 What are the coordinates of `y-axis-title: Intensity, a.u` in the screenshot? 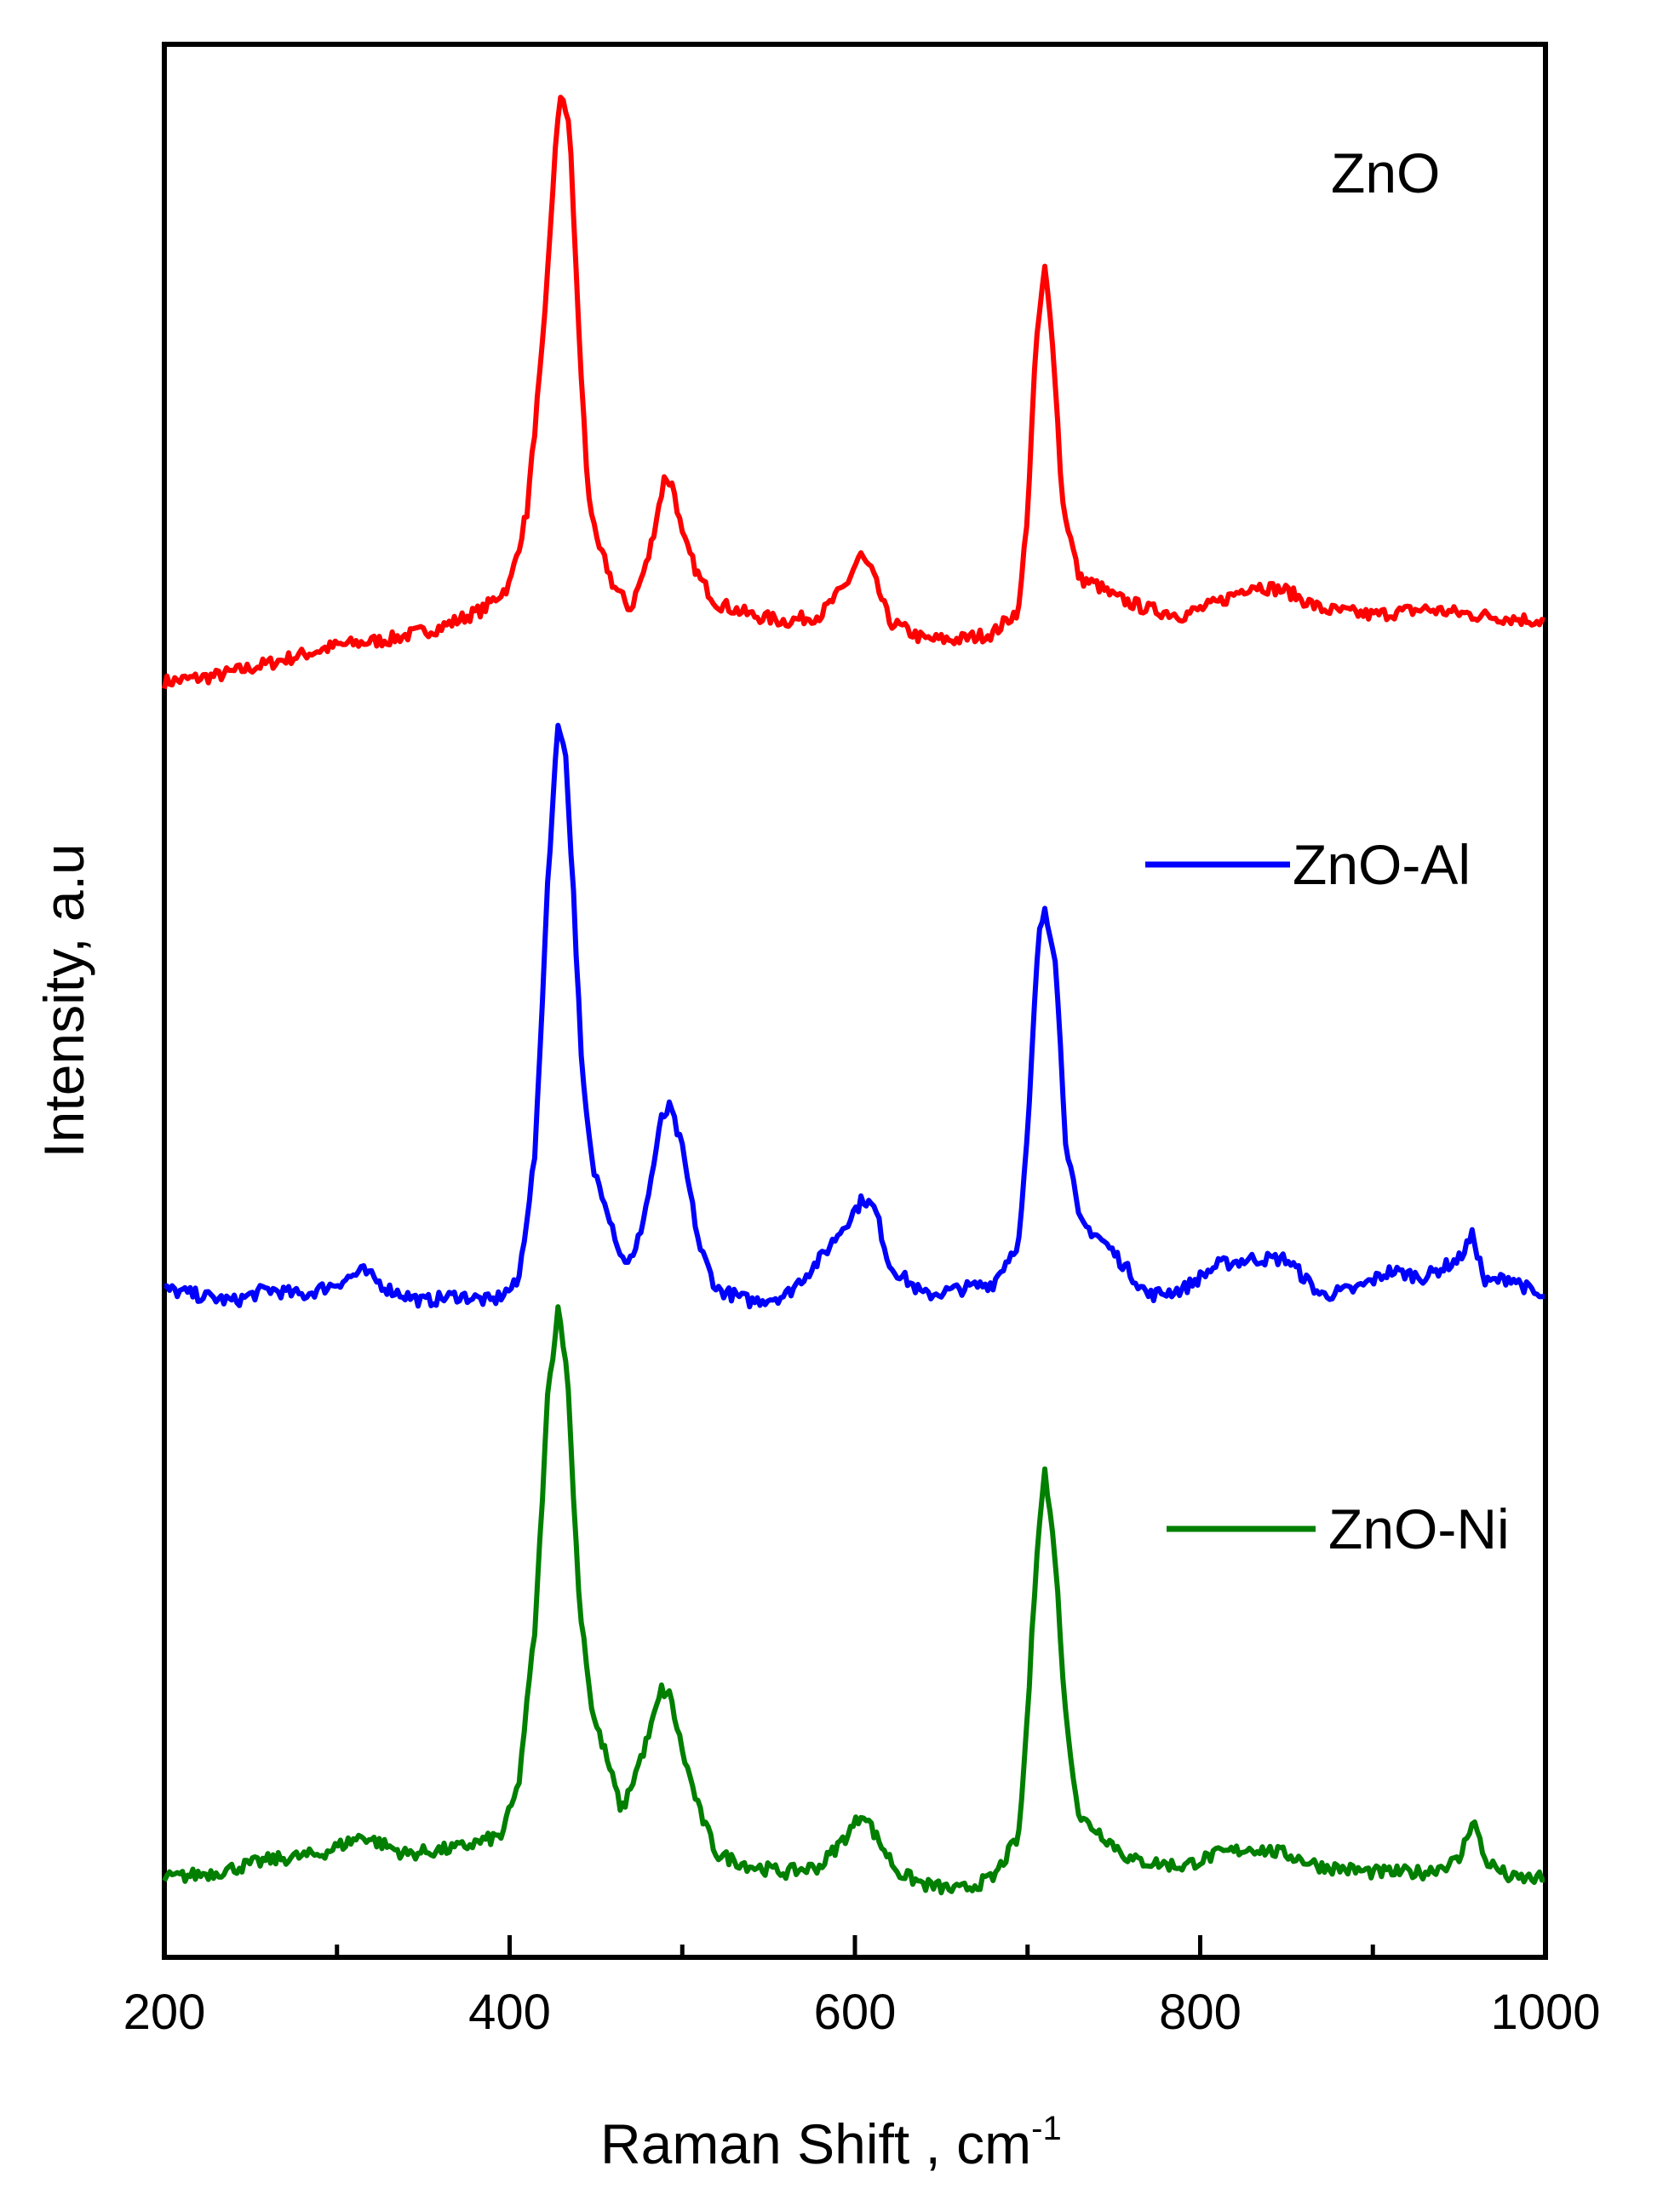 It's located at (64, 1000).